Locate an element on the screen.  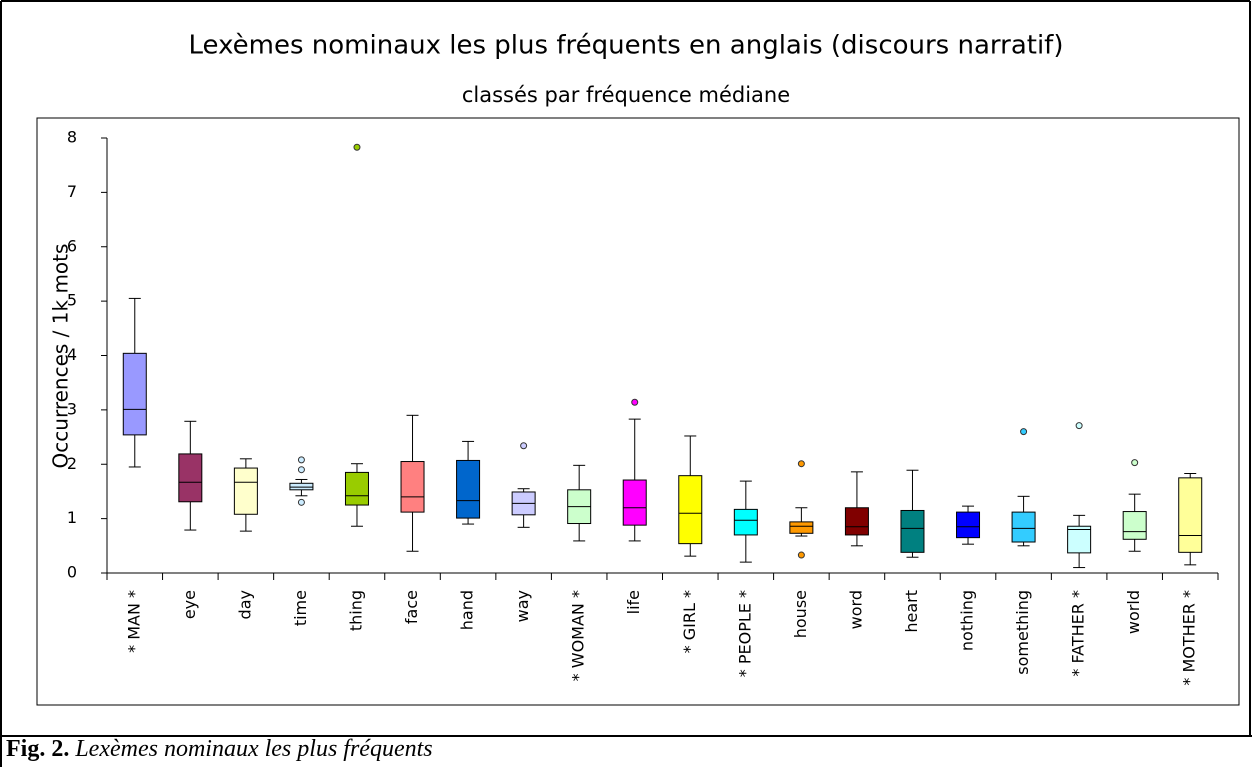
x-tick-label: * GIRL * is located at coordinates (689, 621).